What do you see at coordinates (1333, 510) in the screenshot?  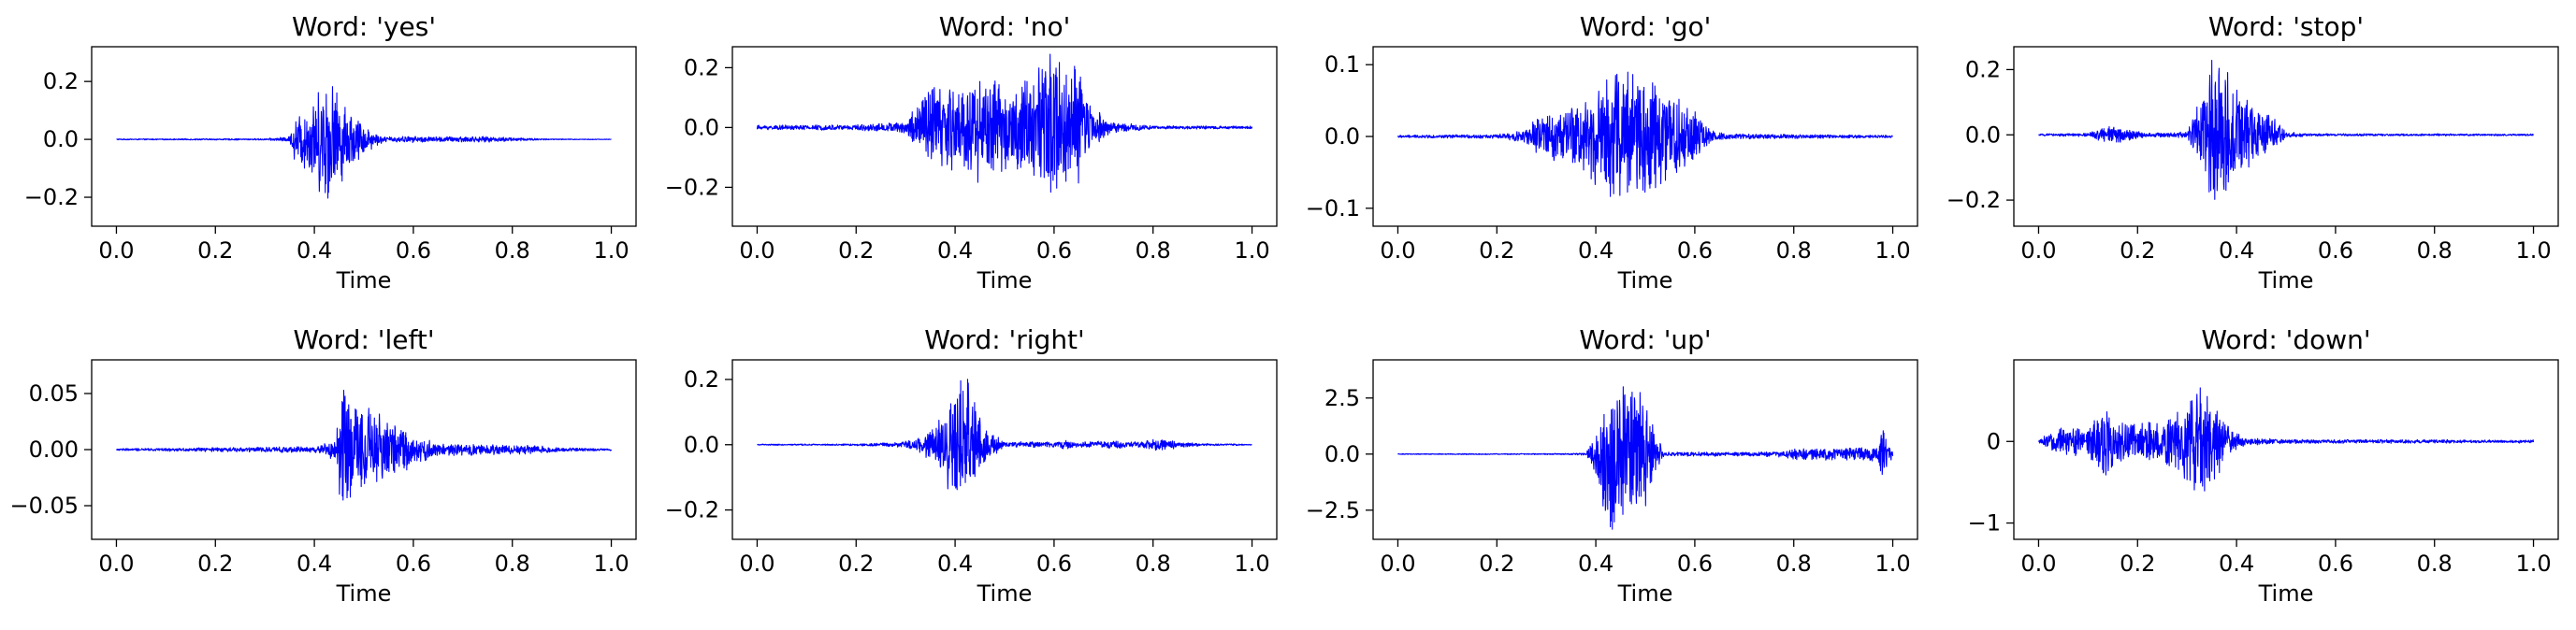 I see `y-tick-label: −2.5` at bounding box center [1333, 510].